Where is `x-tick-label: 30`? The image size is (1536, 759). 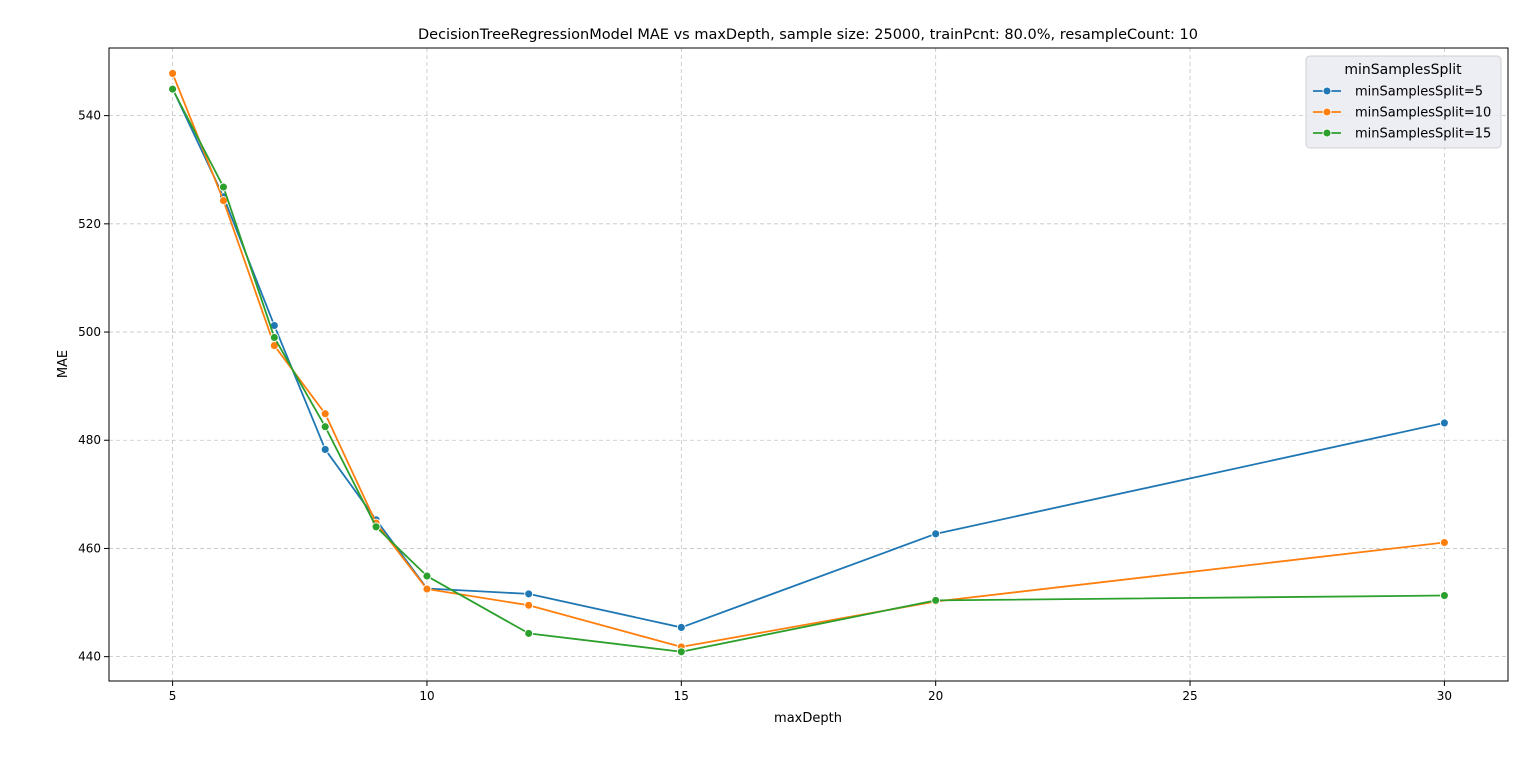
x-tick-label: 30 is located at coordinates (1444, 696).